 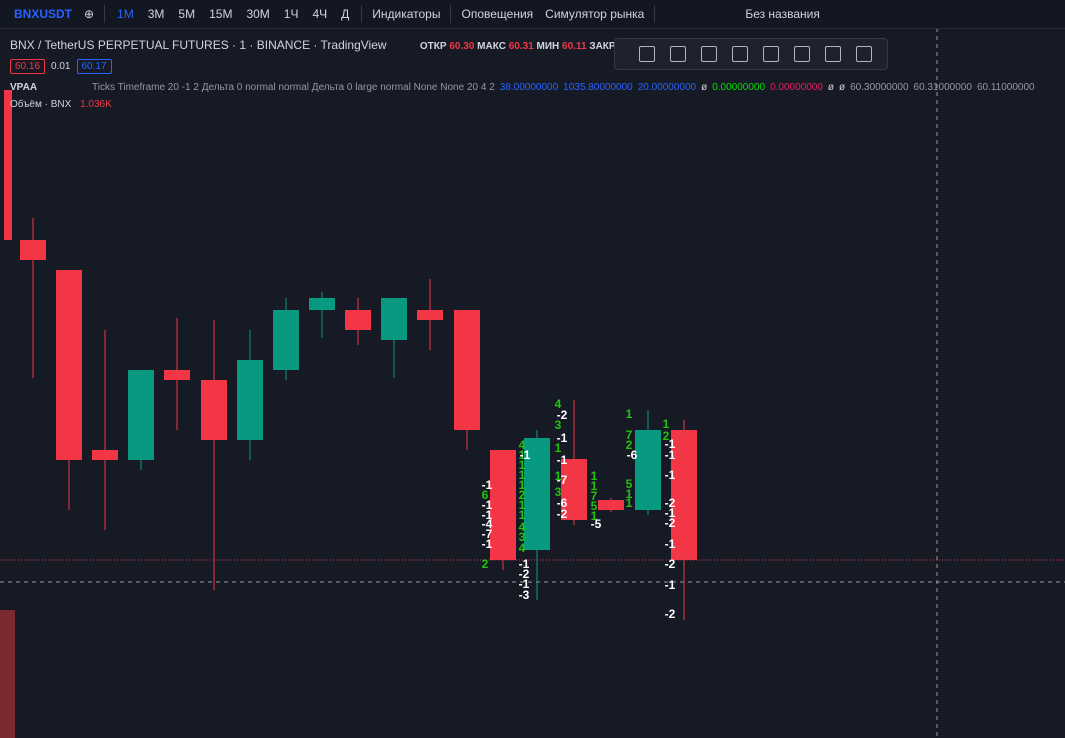 I want to click on ind-value: 60.30000000, so click(x=879, y=87).